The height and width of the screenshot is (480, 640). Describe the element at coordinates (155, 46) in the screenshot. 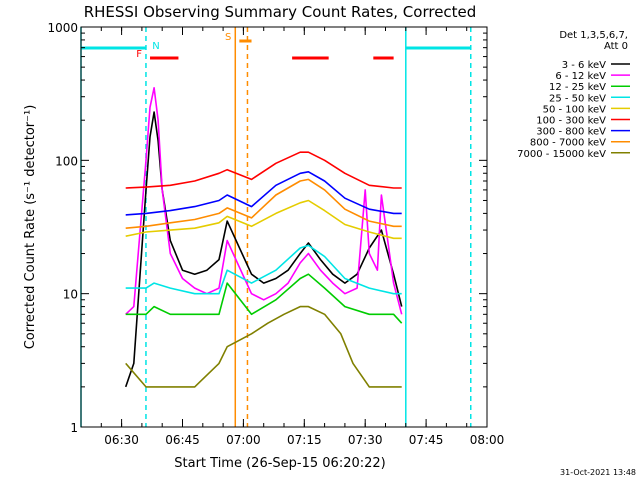

I see `flag-label-N: N` at that location.